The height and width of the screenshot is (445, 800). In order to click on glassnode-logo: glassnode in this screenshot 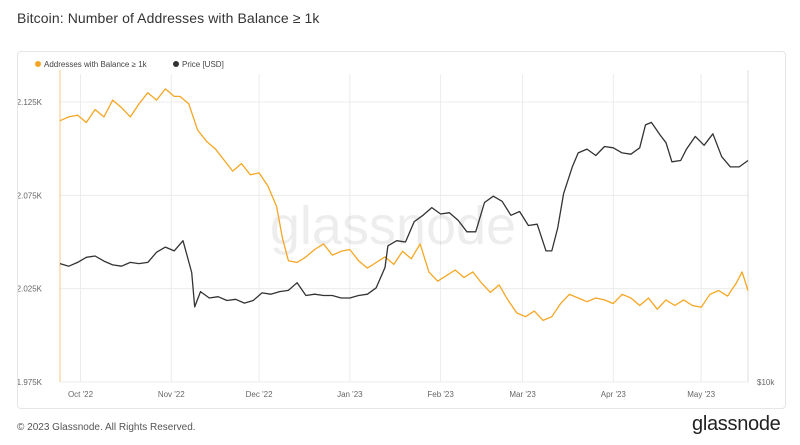, I will do `click(736, 424)`.